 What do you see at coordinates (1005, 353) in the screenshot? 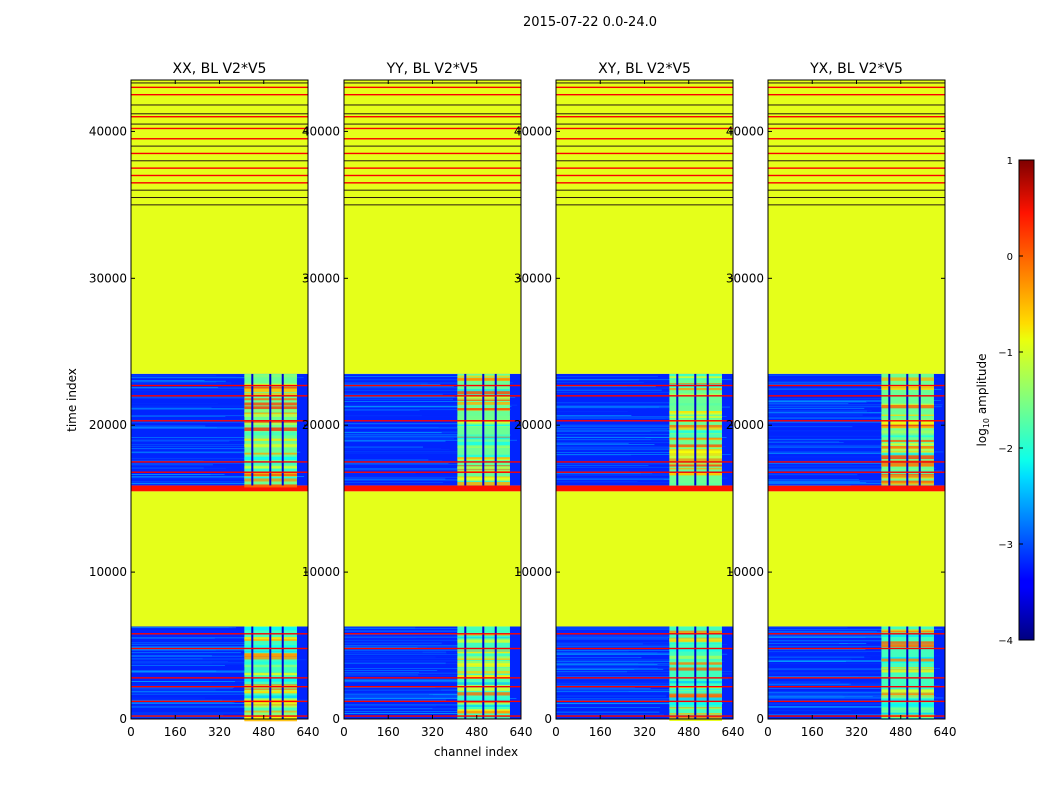
I see `colorbar-tick-label: −1` at bounding box center [1005, 353].